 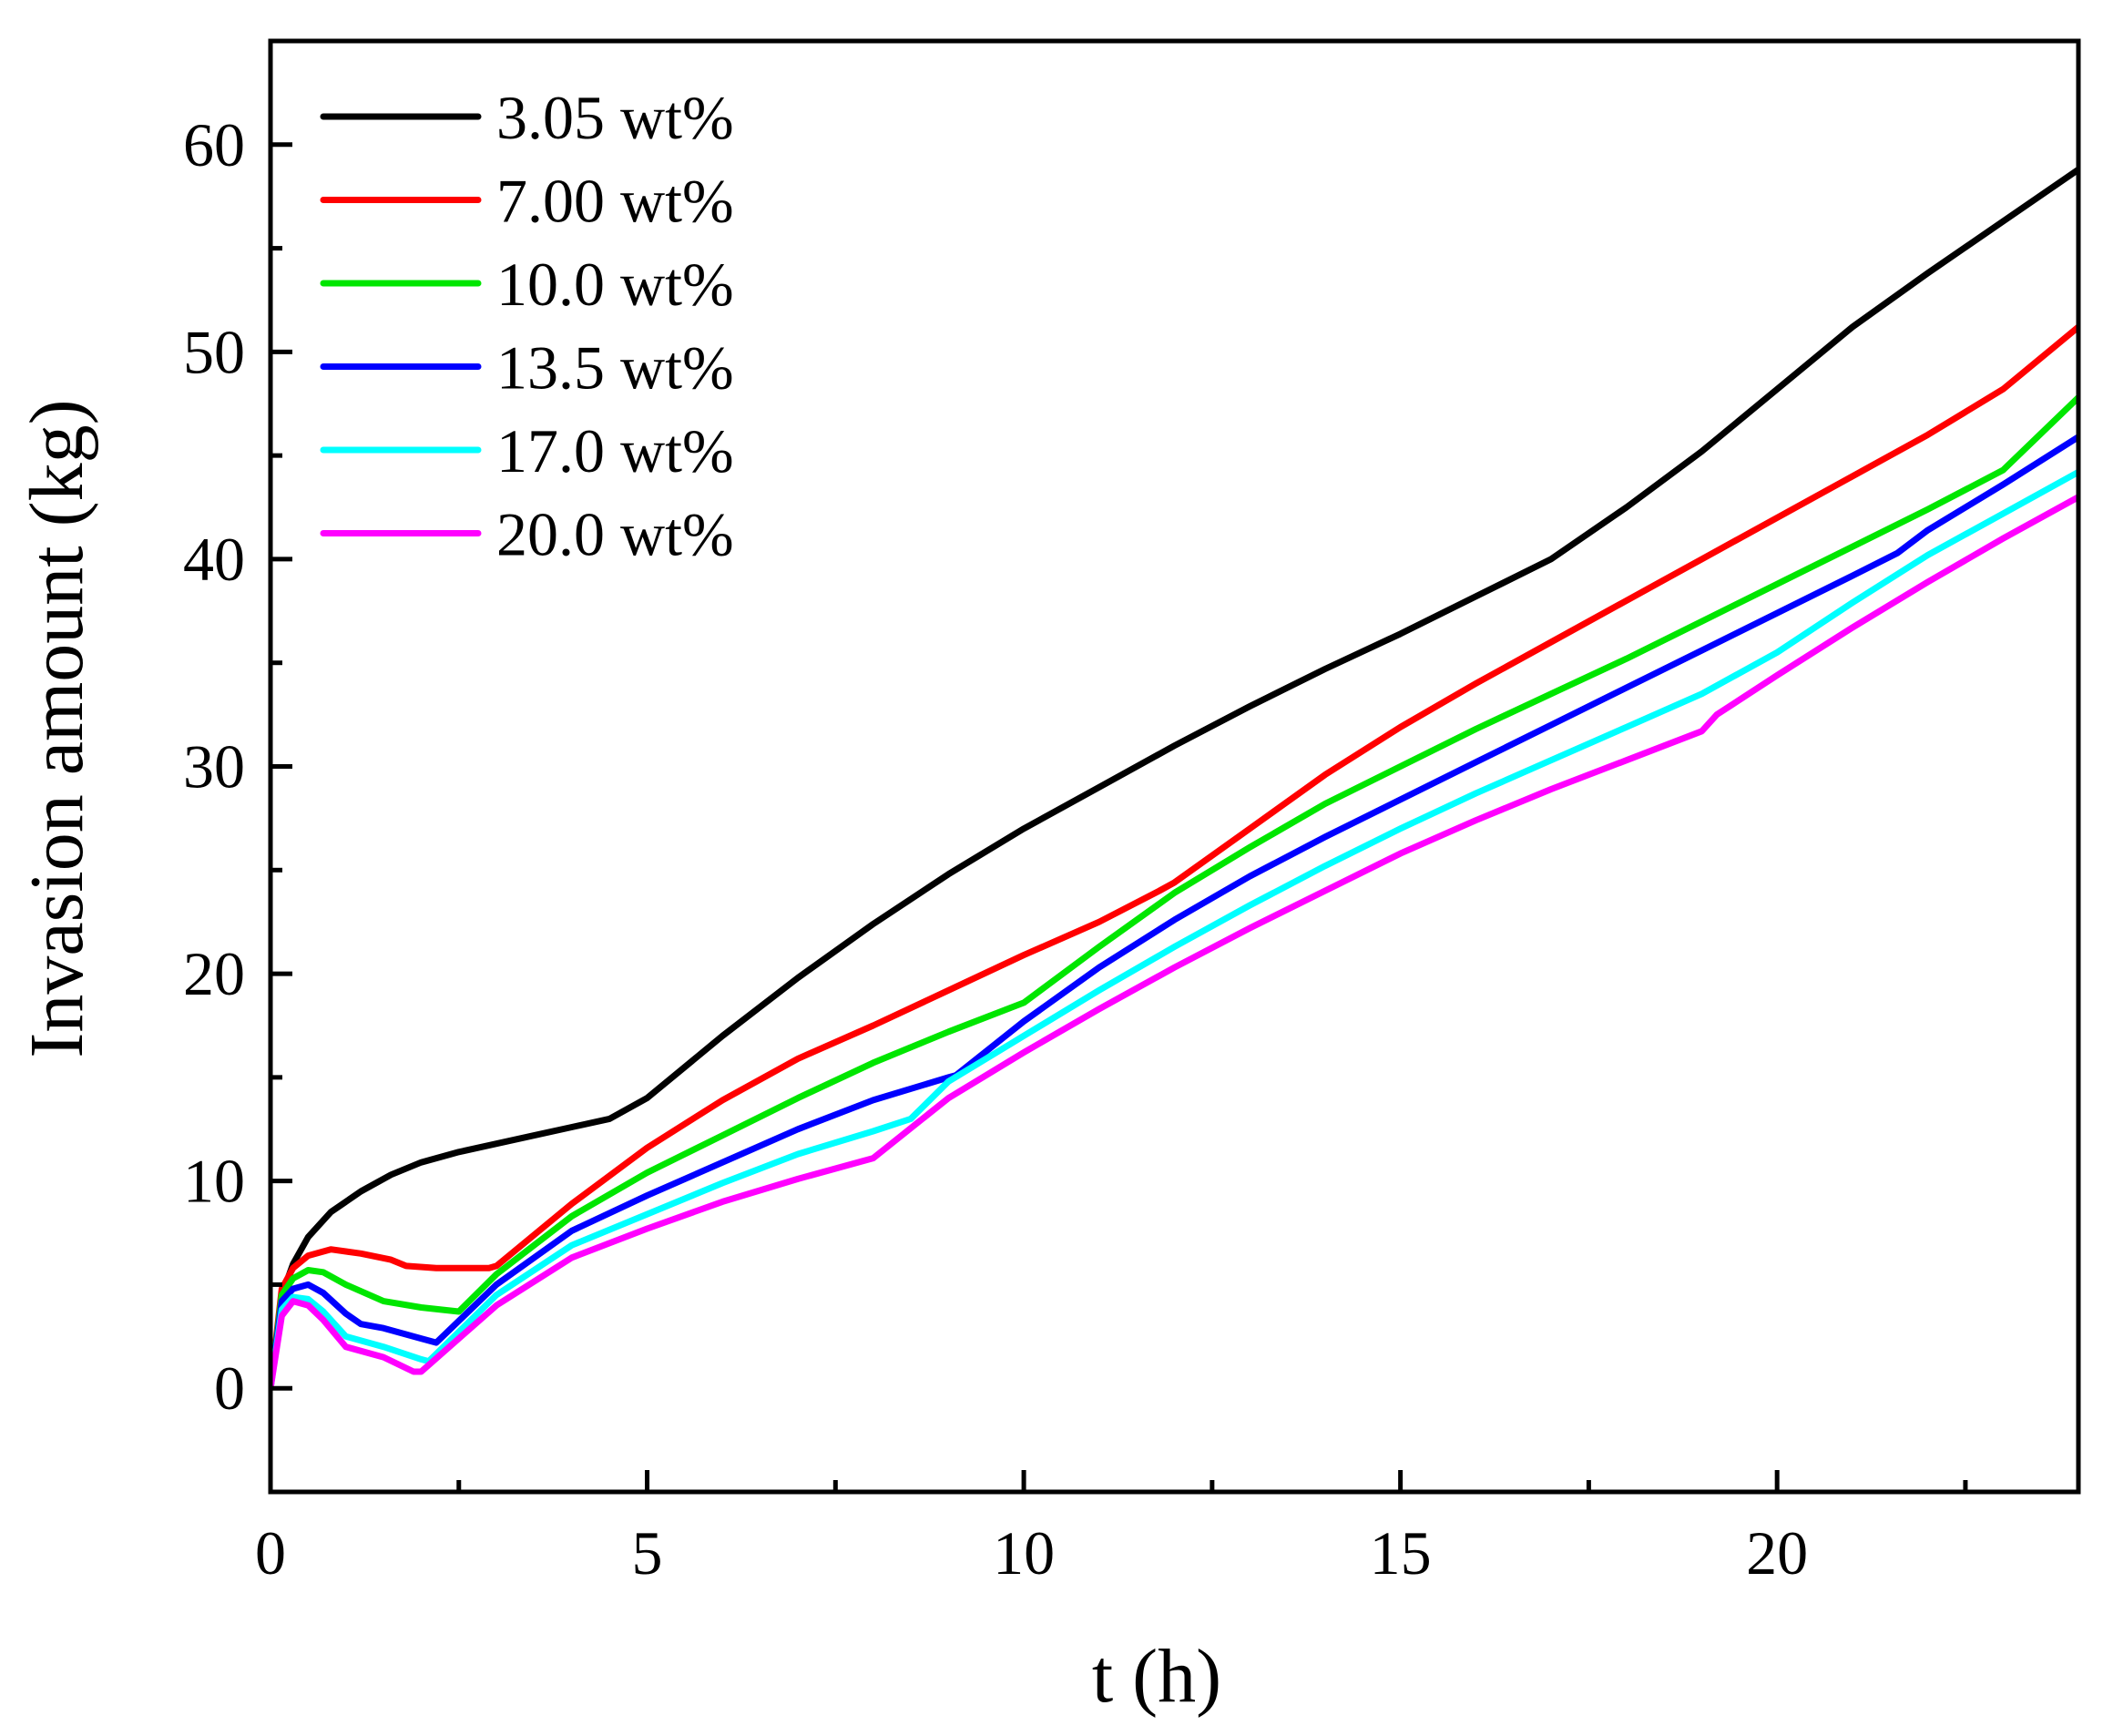 I want to click on legend-label-5: 17.0 wt%, so click(x=615, y=451).